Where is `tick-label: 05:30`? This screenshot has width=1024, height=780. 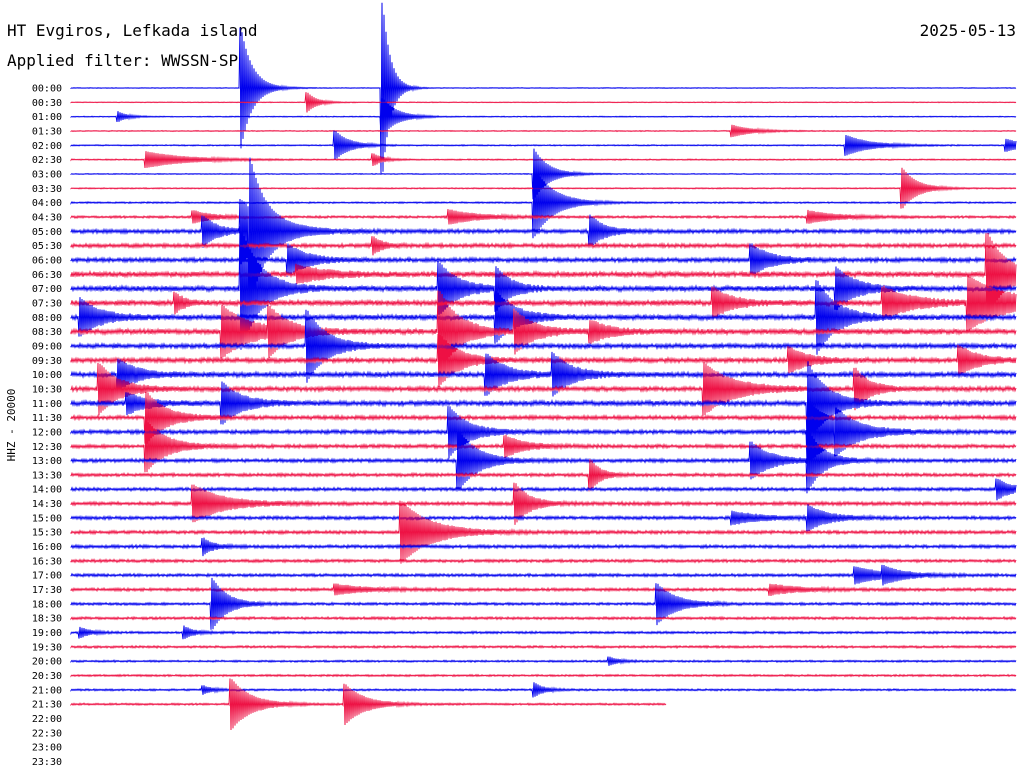 tick-label: 05:30 is located at coordinates (47, 246).